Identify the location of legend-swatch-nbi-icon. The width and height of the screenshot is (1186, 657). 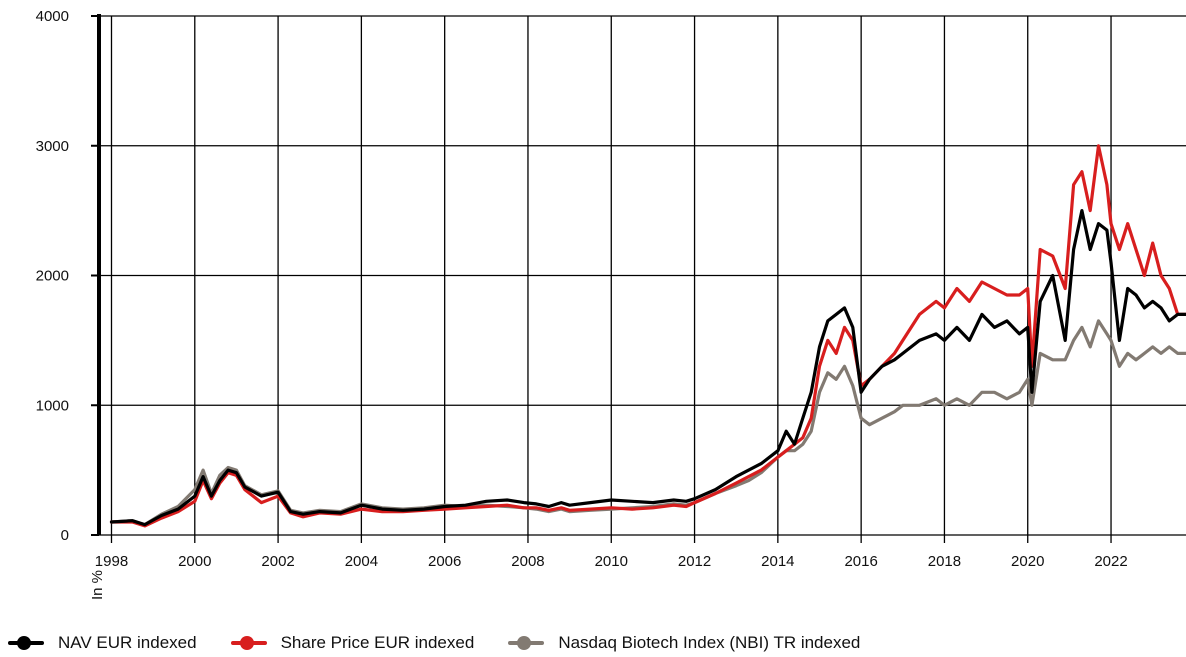
(526, 643).